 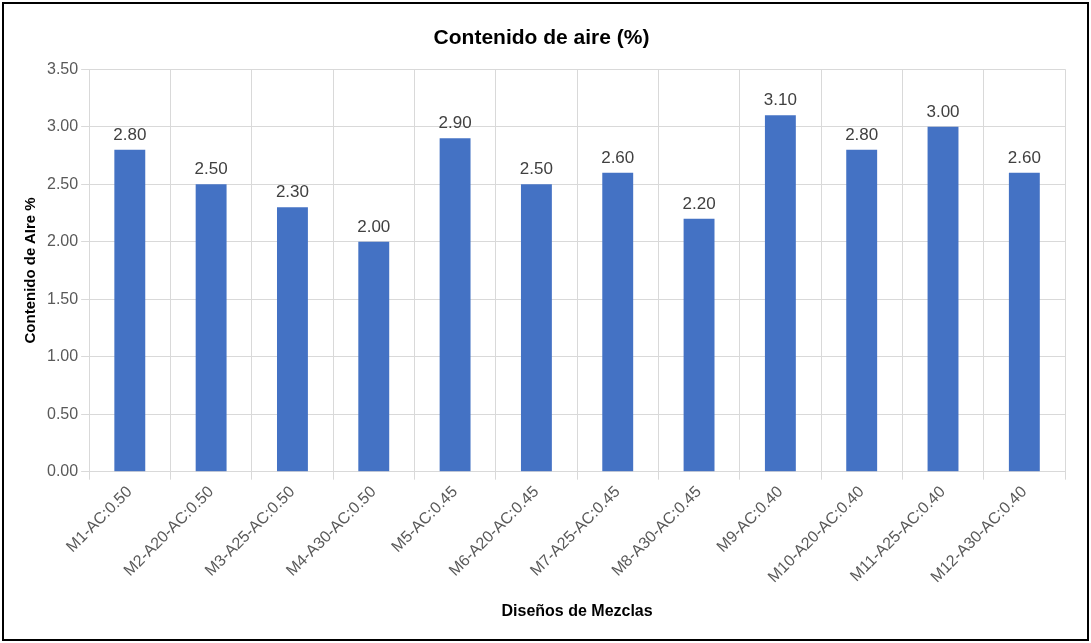 I want to click on y-tick-label: 2.50, so click(x=63, y=183).